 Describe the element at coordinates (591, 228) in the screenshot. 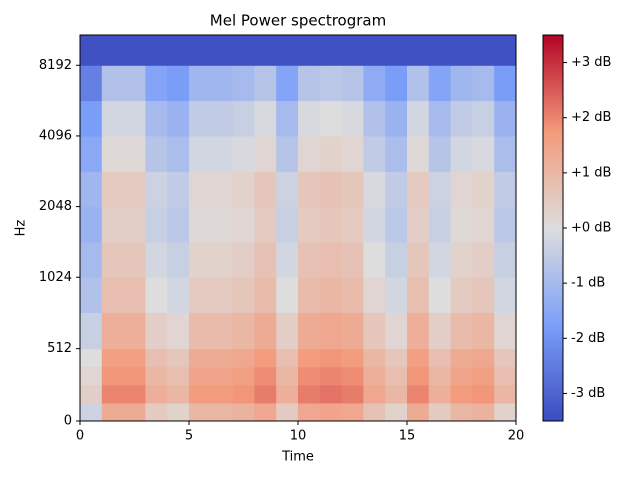

I see `colorbar-tick-label: +0 dB` at that location.